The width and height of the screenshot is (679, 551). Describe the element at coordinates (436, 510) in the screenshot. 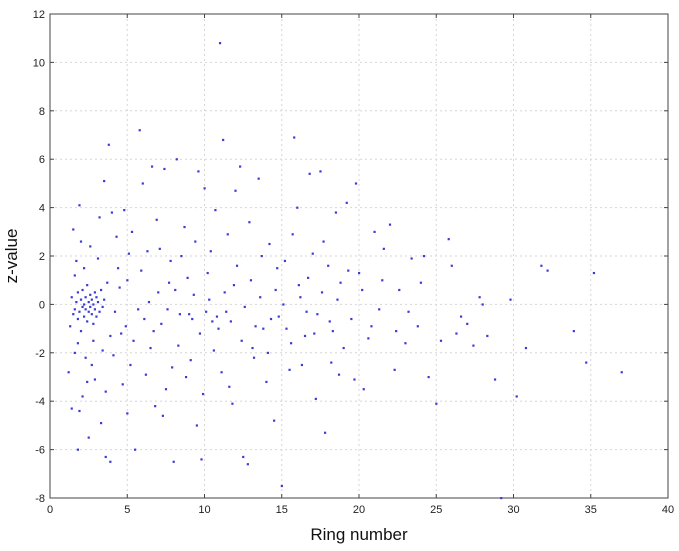

I see `x-tick-label: 25` at that location.